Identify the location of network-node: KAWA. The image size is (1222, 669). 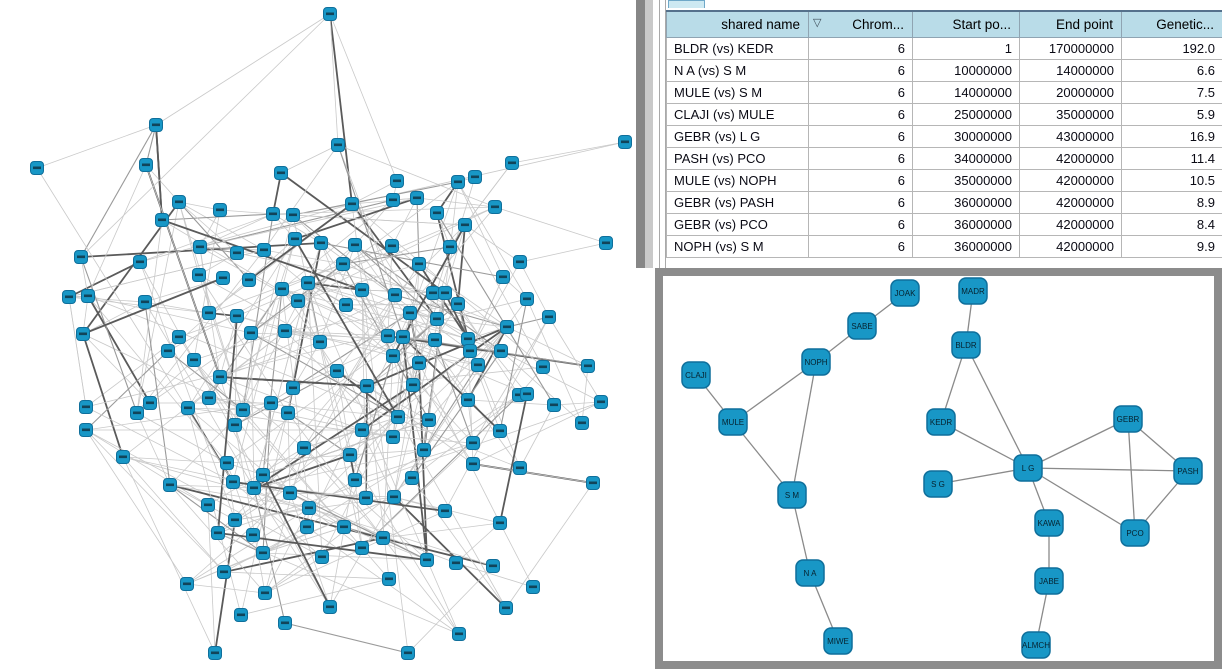
(1049, 523).